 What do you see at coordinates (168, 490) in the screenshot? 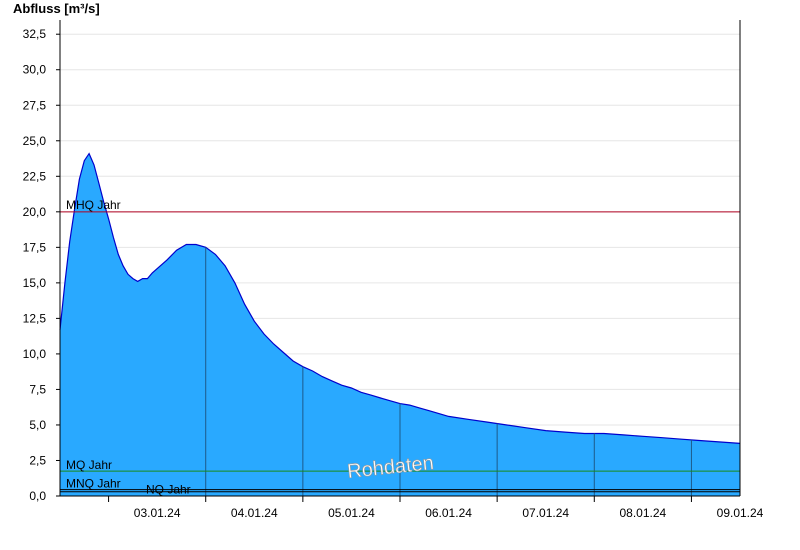
I see `reference-line-label: NQ Jahr` at bounding box center [168, 490].